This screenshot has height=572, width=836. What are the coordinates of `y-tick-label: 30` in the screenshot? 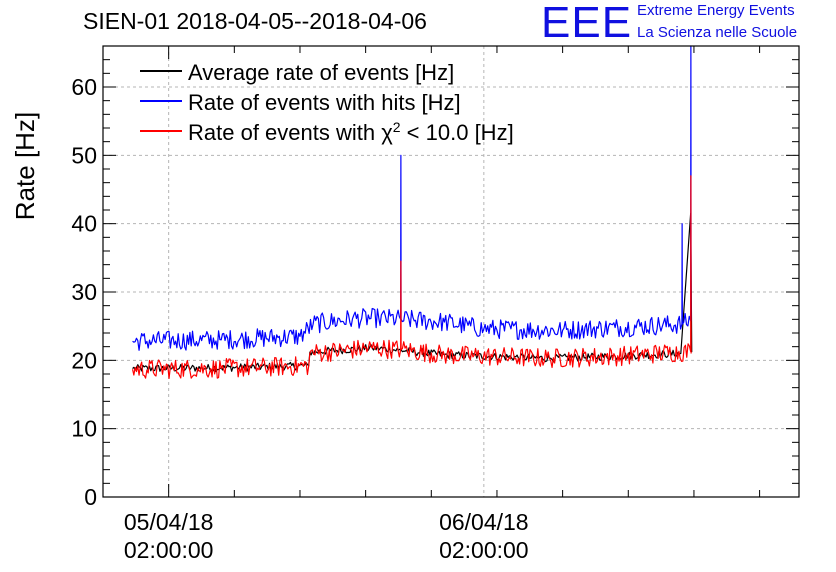 It's located at (84, 292).